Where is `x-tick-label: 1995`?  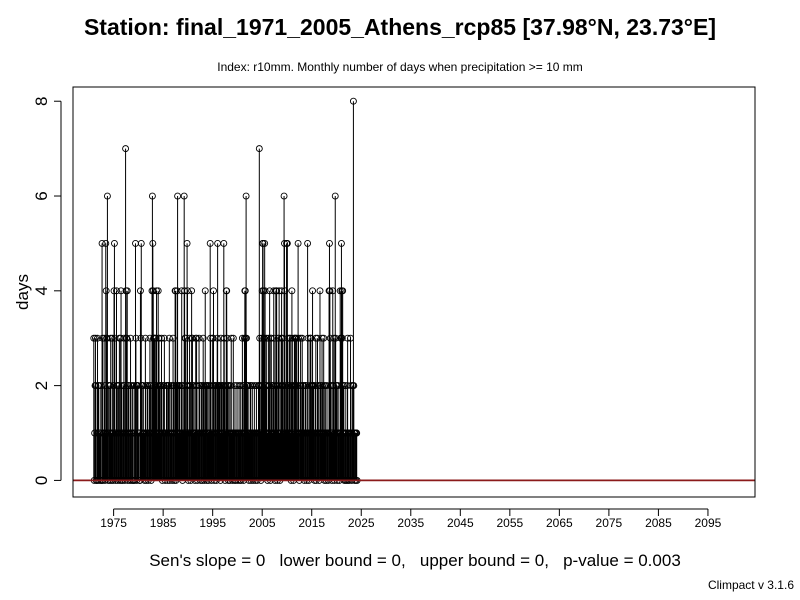
x-tick-label: 1995 is located at coordinates (212, 523).